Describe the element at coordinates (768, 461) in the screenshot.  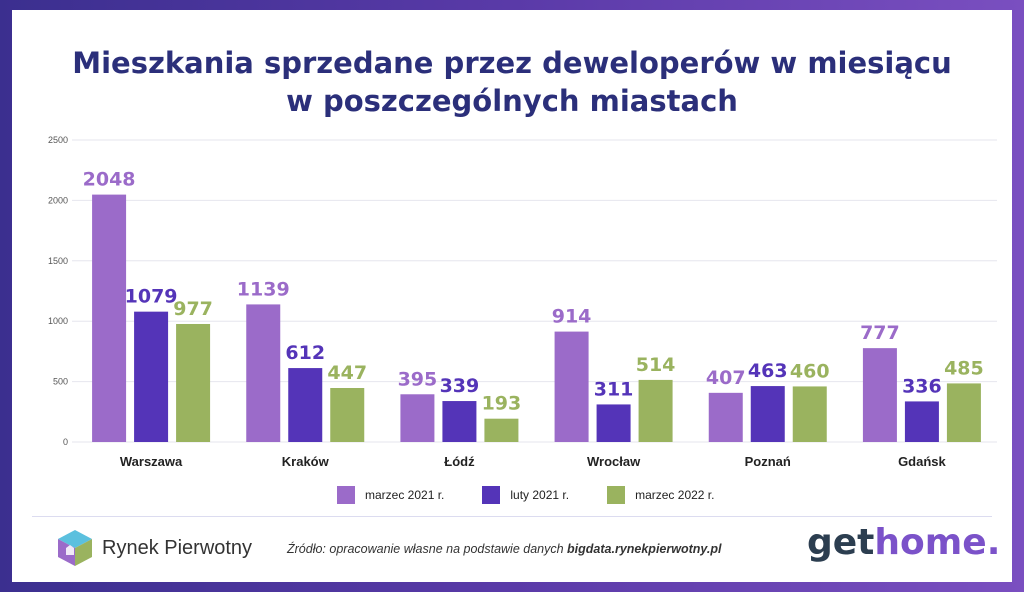
I see `x-tick-label: Poznań` at that location.